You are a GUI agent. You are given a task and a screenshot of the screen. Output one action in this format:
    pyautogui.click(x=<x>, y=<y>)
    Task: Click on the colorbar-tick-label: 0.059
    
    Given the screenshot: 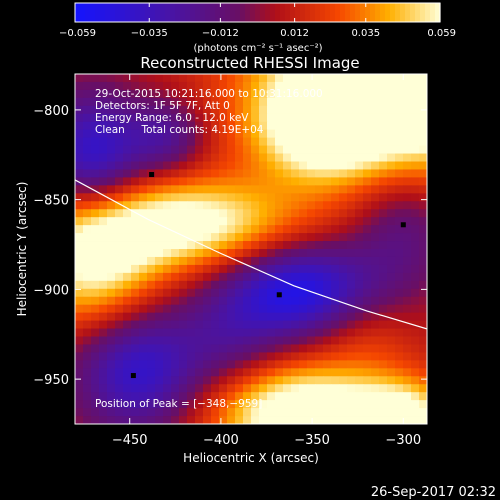 What is the action you would take?
    pyautogui.click(x=441, y=33)
    